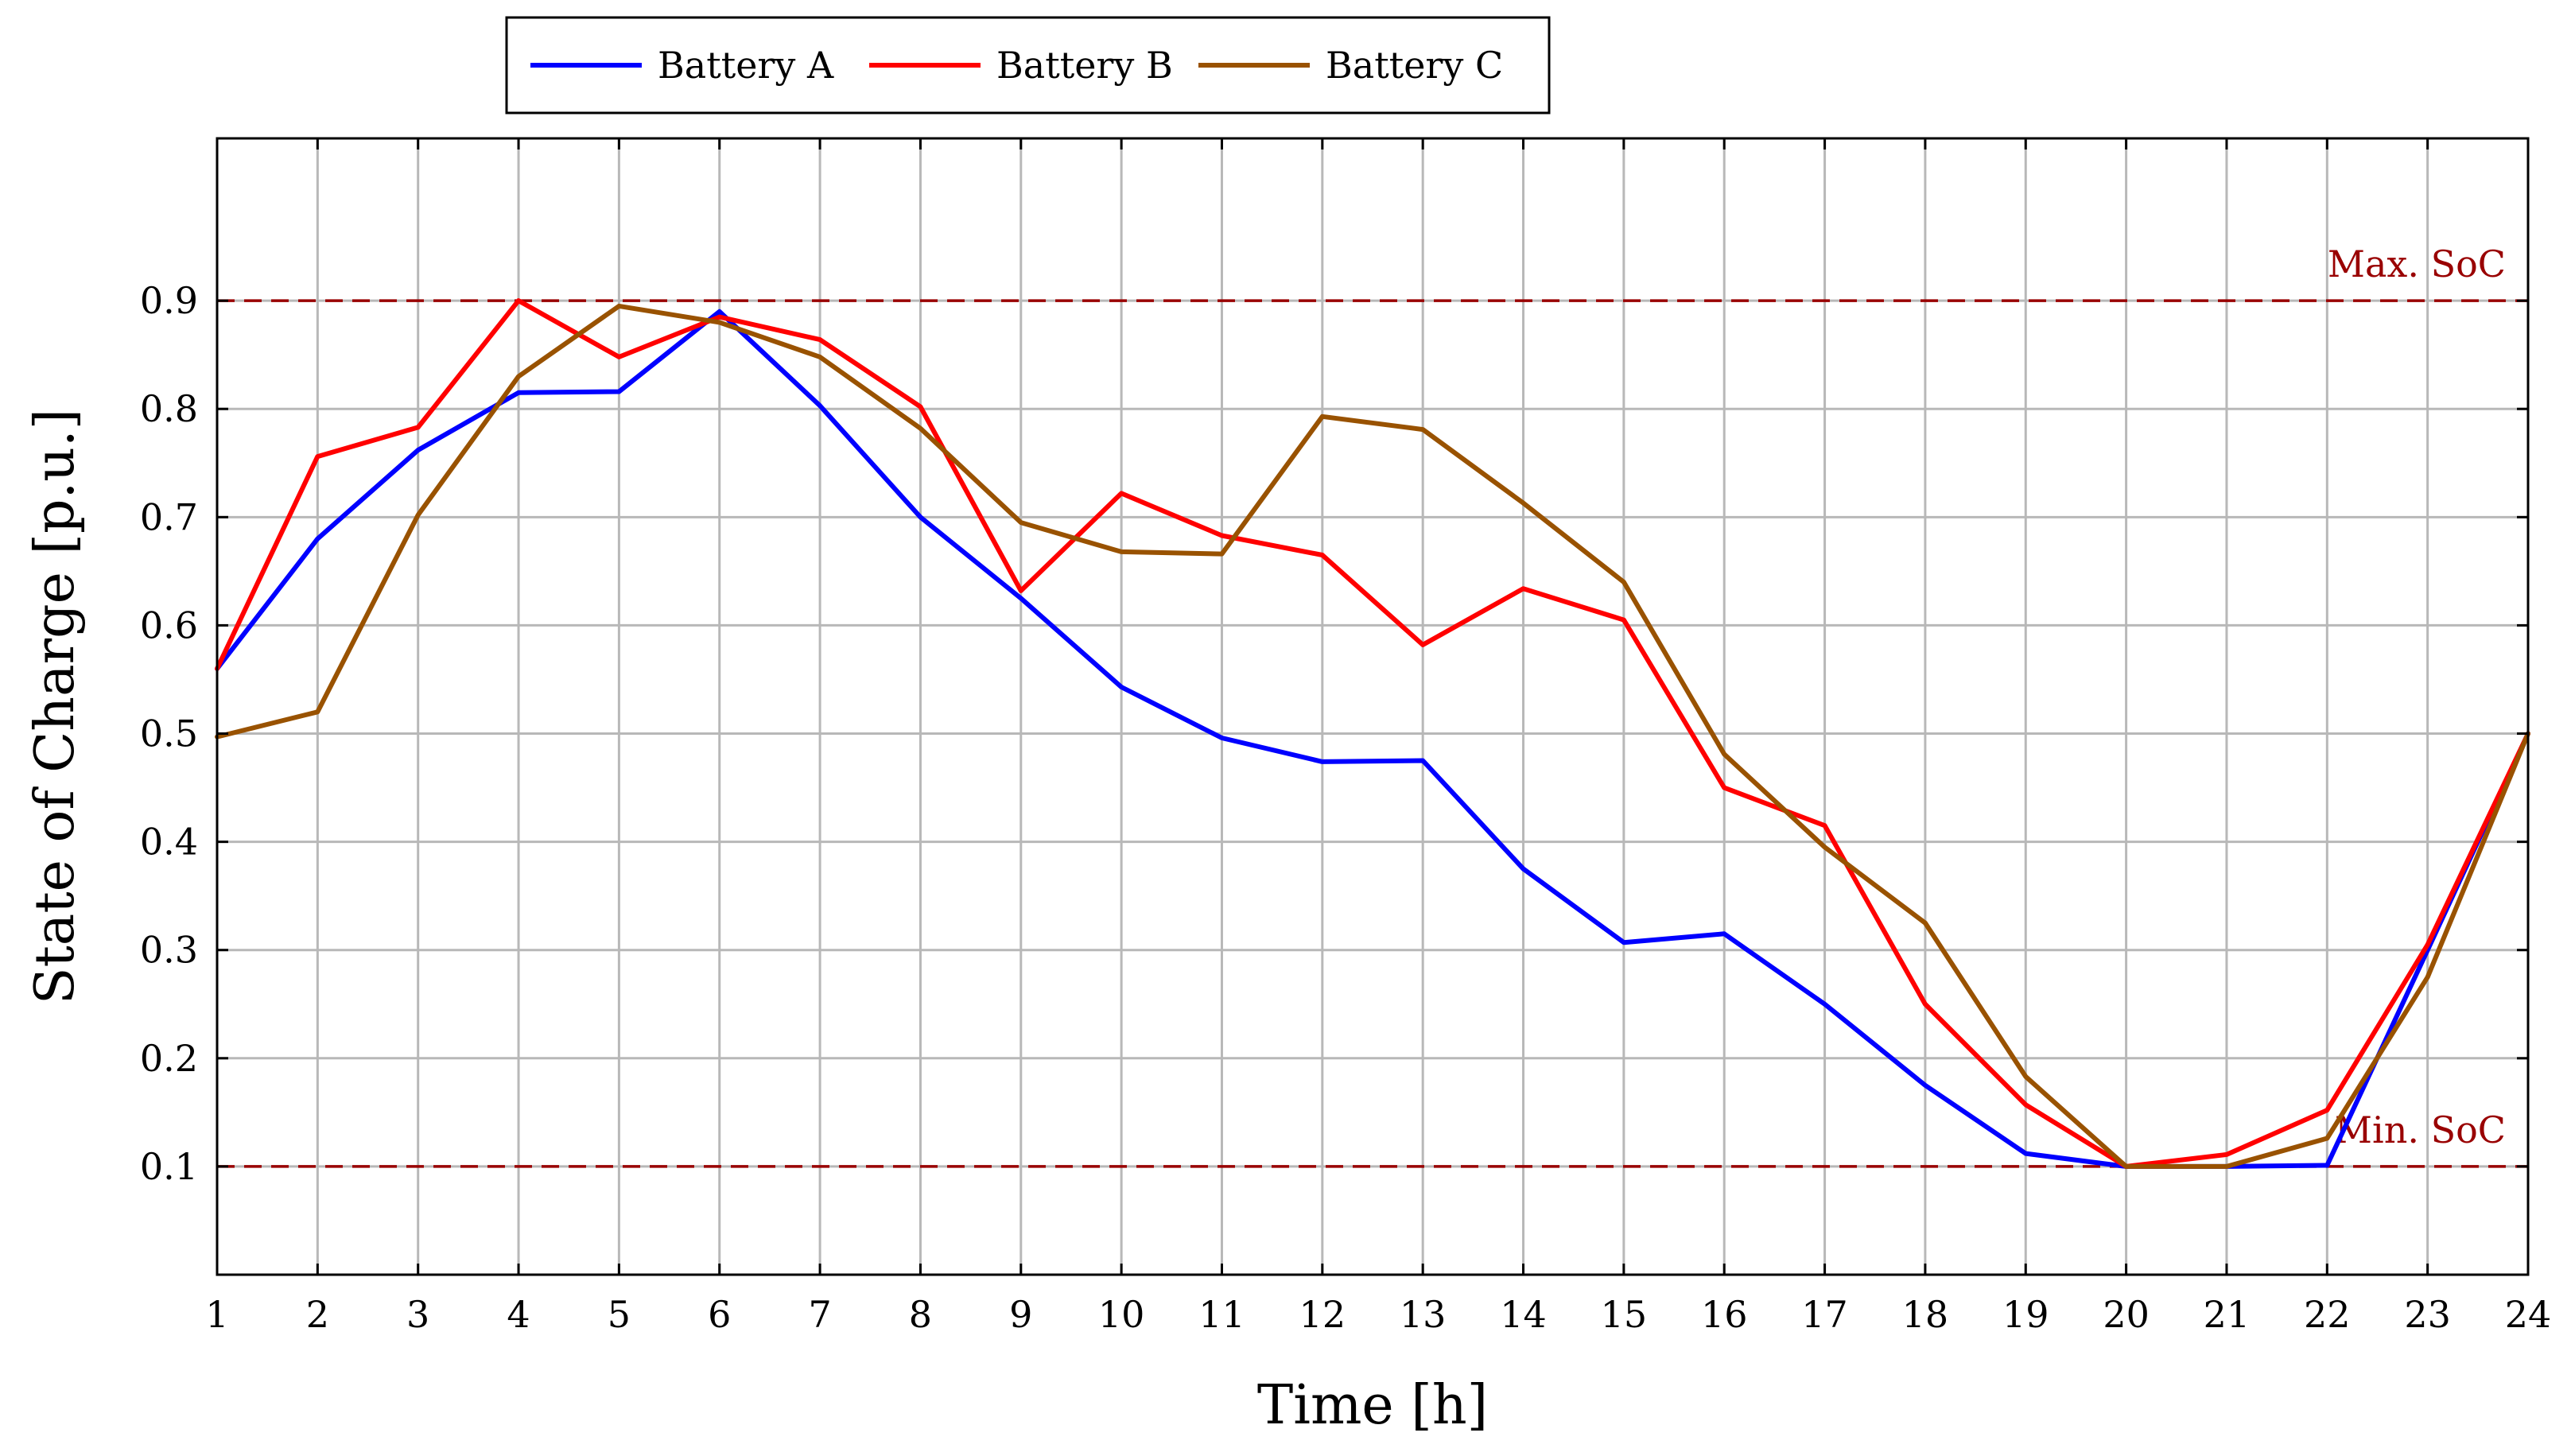  I want to click on x-tick-label: 2, so click(317, 1314).